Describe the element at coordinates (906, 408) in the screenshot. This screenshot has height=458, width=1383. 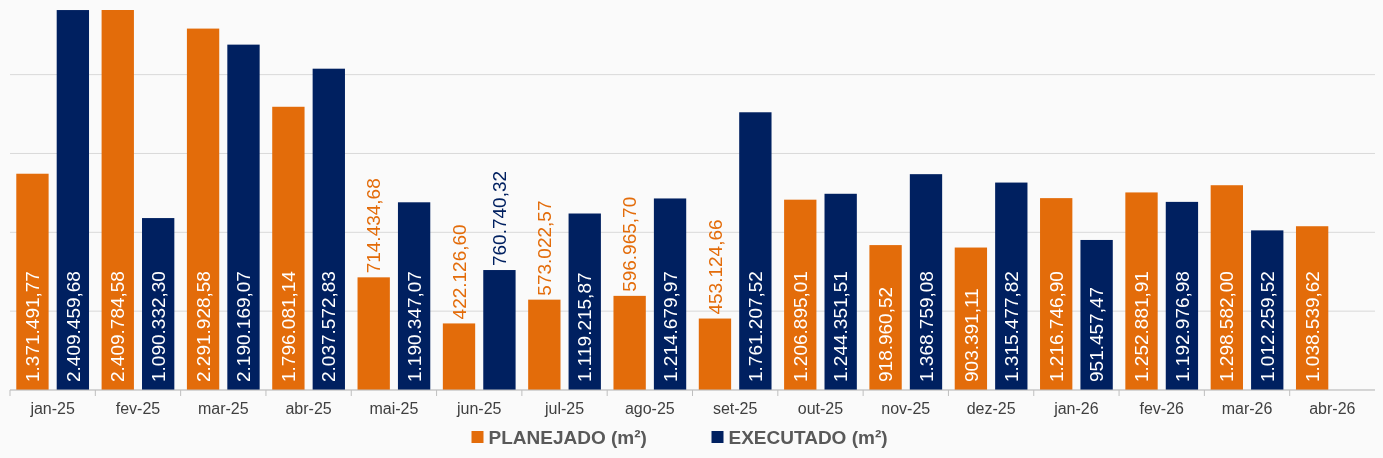
I see `x-tick-label: nov-25` at that location.